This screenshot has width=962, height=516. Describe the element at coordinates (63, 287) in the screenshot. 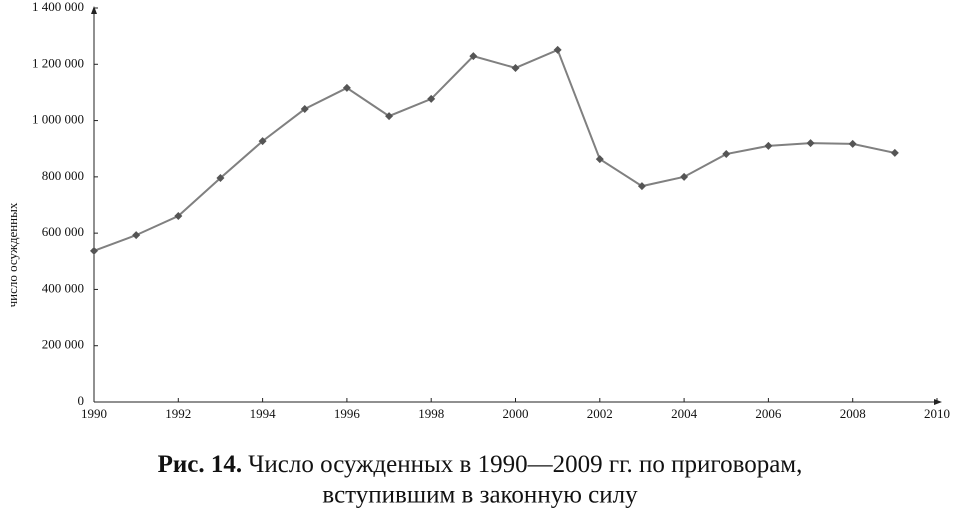

I see `y-tick-label: 400 000` at that location.